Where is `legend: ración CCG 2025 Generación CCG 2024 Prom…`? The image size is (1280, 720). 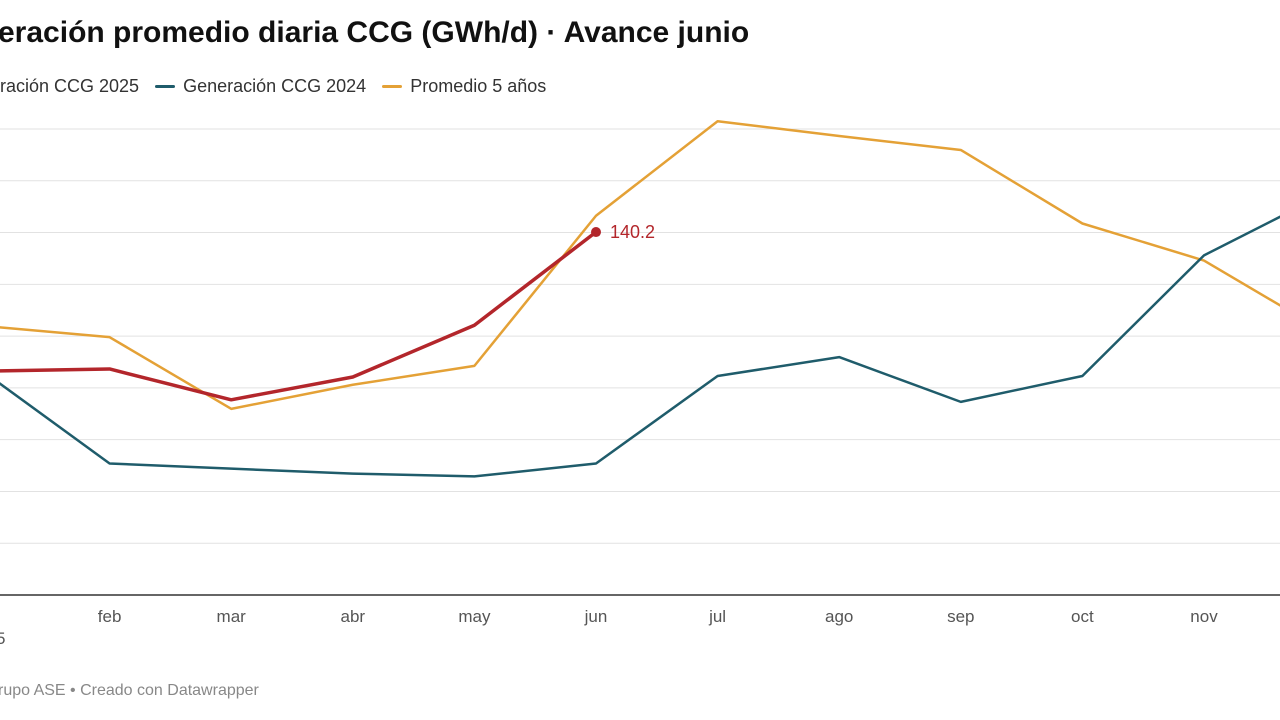 legend: ración CCG 2025 Generación CCG 2024 Prom… is located at coordinates (281, 86).